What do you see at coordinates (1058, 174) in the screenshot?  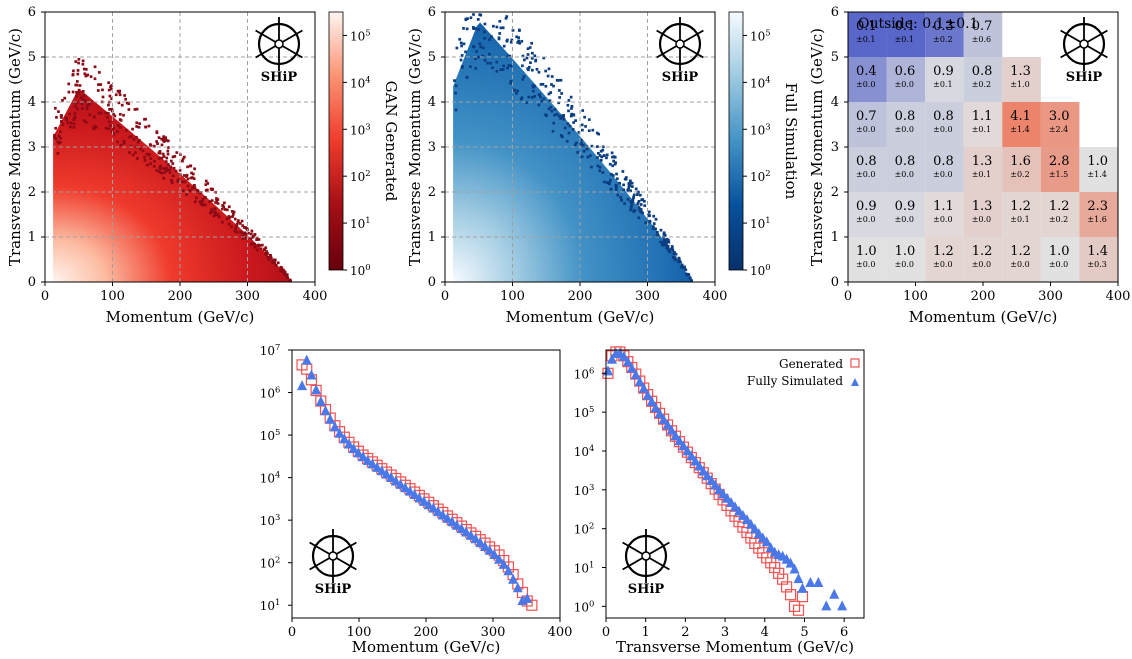 I see `ratio-cell-error: ±1.5` at bounding box center [1058, 174].